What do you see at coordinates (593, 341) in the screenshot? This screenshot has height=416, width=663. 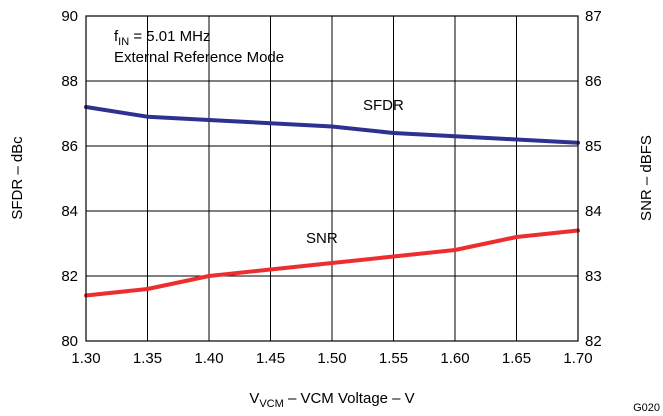 I see `y-right-tick-label: 82` at bounding box center [593, 341].